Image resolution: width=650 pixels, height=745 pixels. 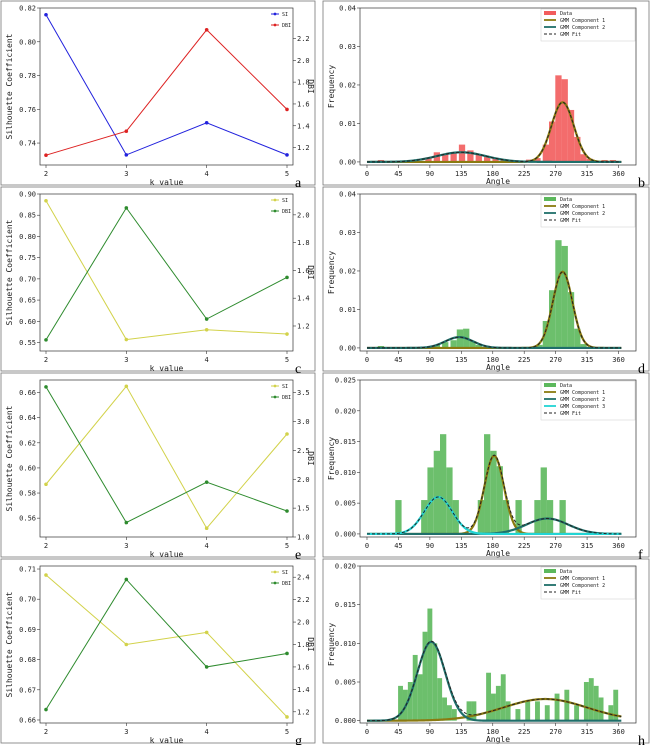 What do you see at coordinates (285, 15) in the screenshot?
I see `legend-label: SI` at bounding box center [285, 15].